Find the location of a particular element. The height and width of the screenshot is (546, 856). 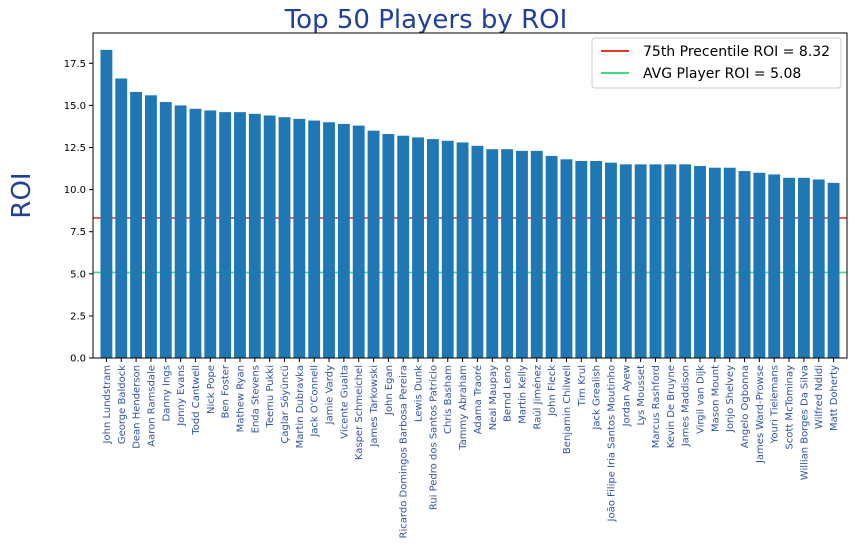

x-tick-label: James Ward-Prowse is located at coordinates (760, 414).